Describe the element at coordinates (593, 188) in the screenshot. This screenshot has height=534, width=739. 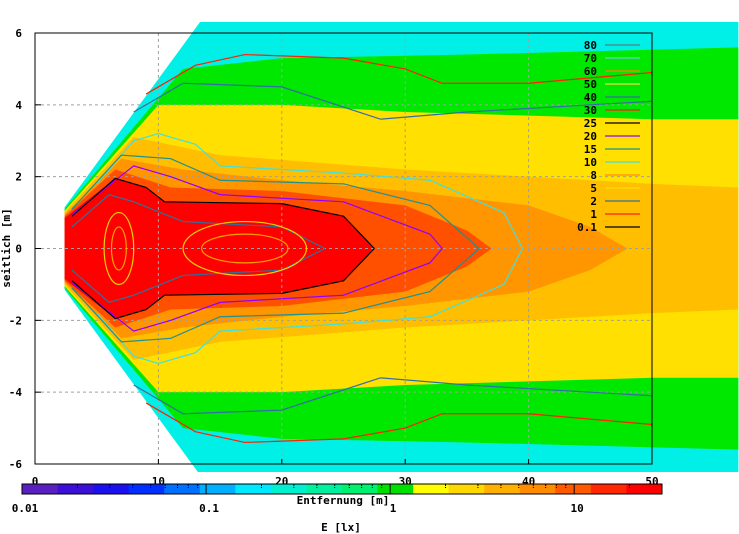
I see `legend-label: 5` at that location.